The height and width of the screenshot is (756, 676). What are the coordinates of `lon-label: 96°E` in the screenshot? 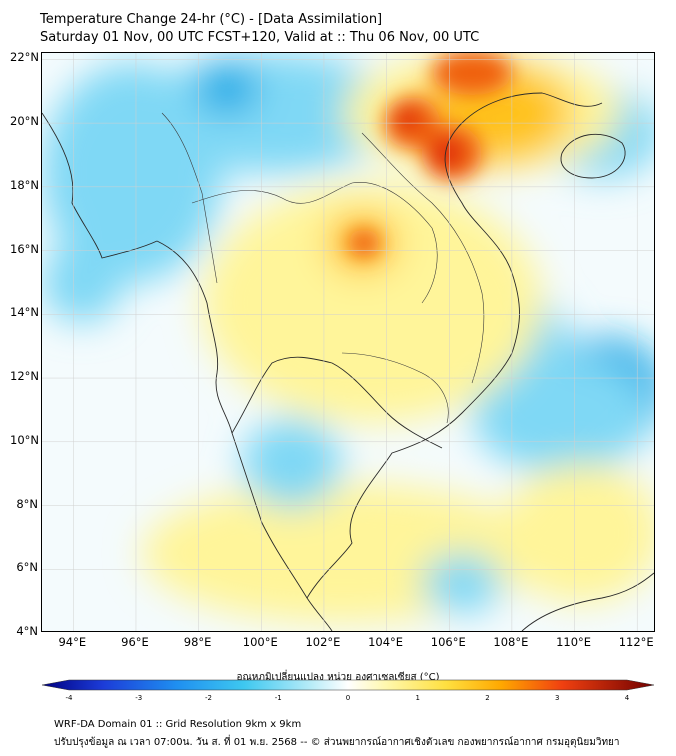 It's located at (135, 642).